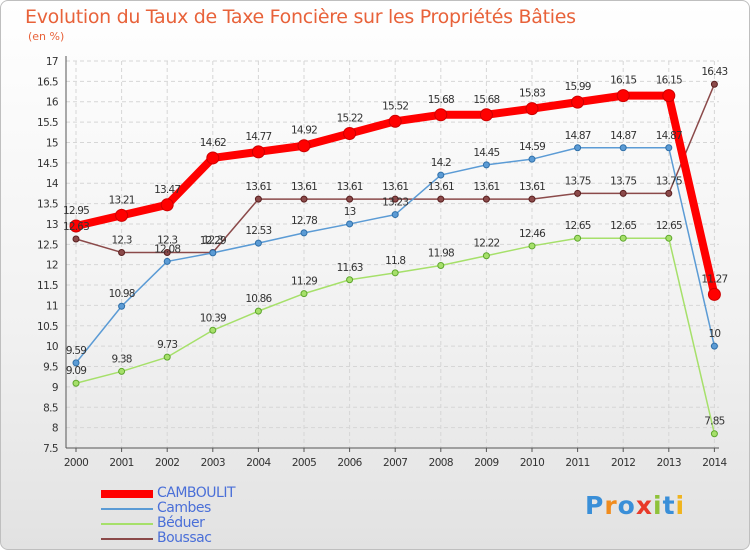 The image size is (750, 550). I want to click on data-label-beduer: 9.09, so click(76, 371).